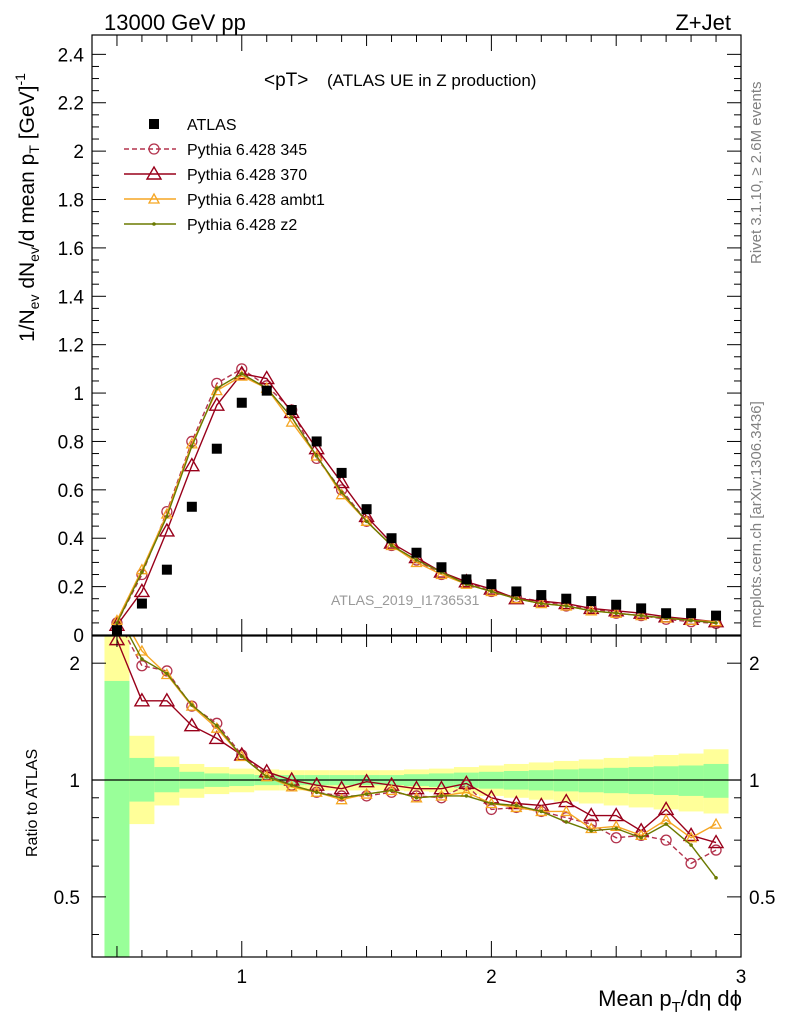 The width and height of the screenshot is (786, 1024). I want to click on analysis-watermark: ATLAS_2019_I1736531, so click(405, 600).